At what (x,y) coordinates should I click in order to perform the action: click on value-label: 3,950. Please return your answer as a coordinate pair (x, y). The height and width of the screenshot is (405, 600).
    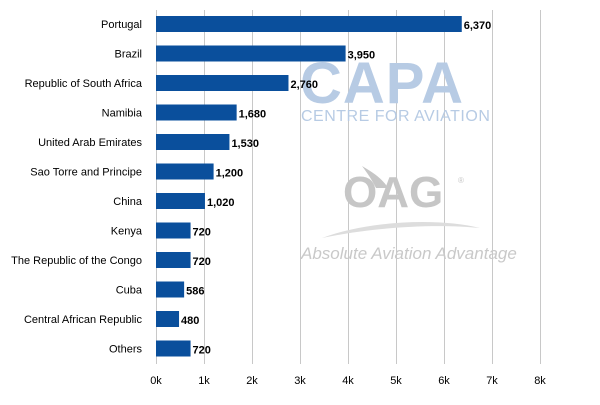
    Looking at the image, I should click on (362, 56).